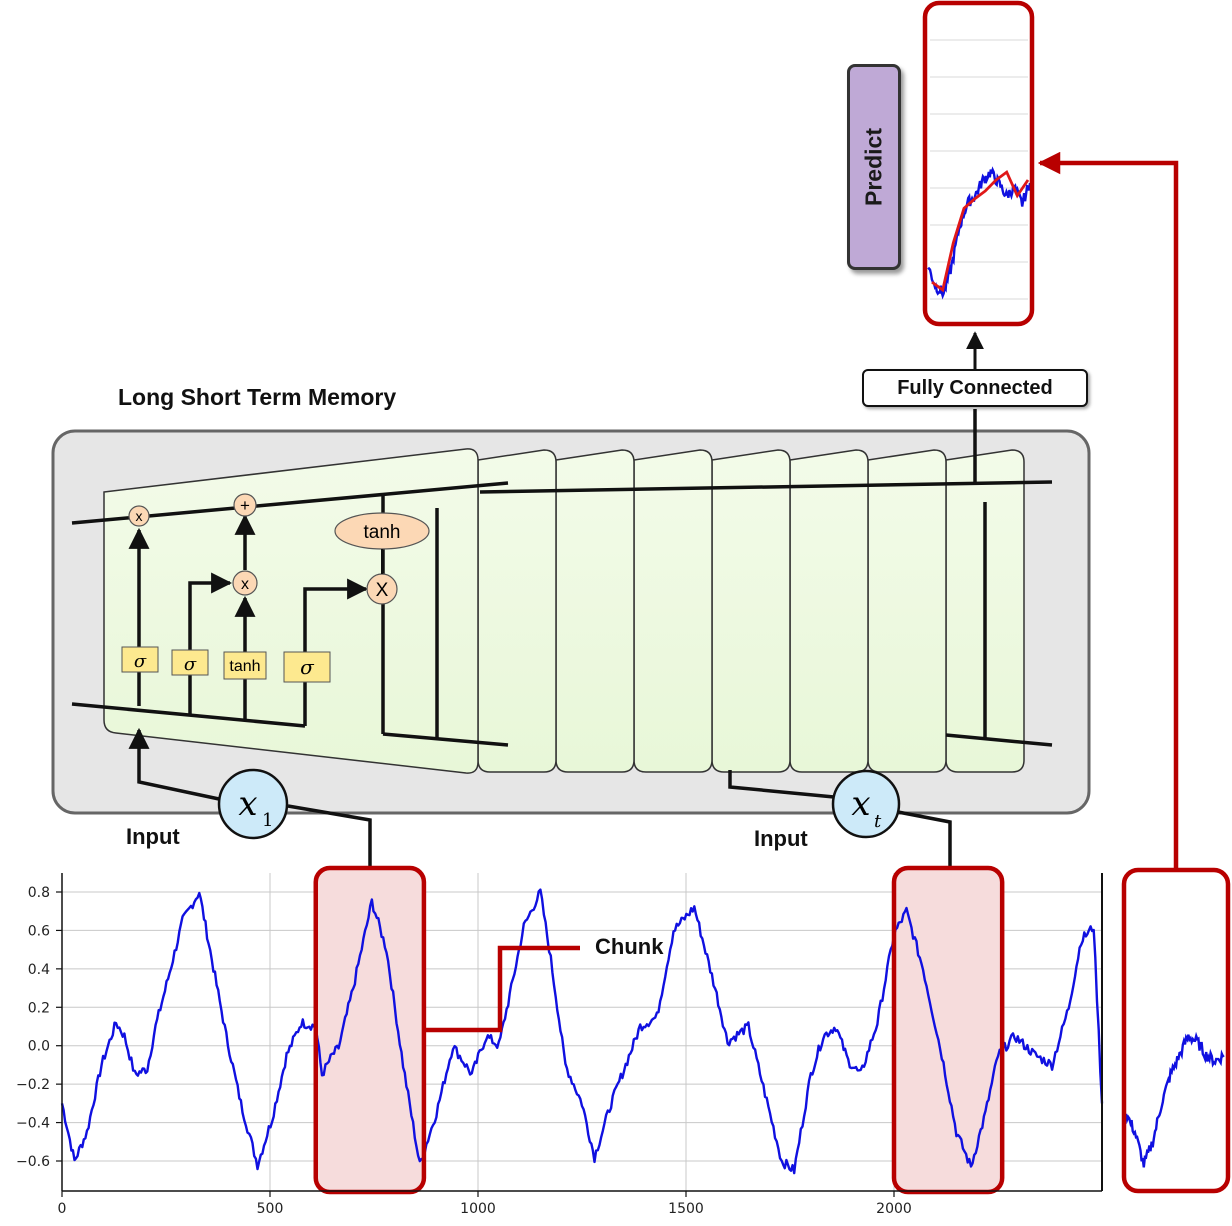 This screenshot has width=1232, height=1226. What do you see at coordinates (629, 946) in the screenshot?
I see `chunk-label: Chunk` at bounding box center [629, 946].